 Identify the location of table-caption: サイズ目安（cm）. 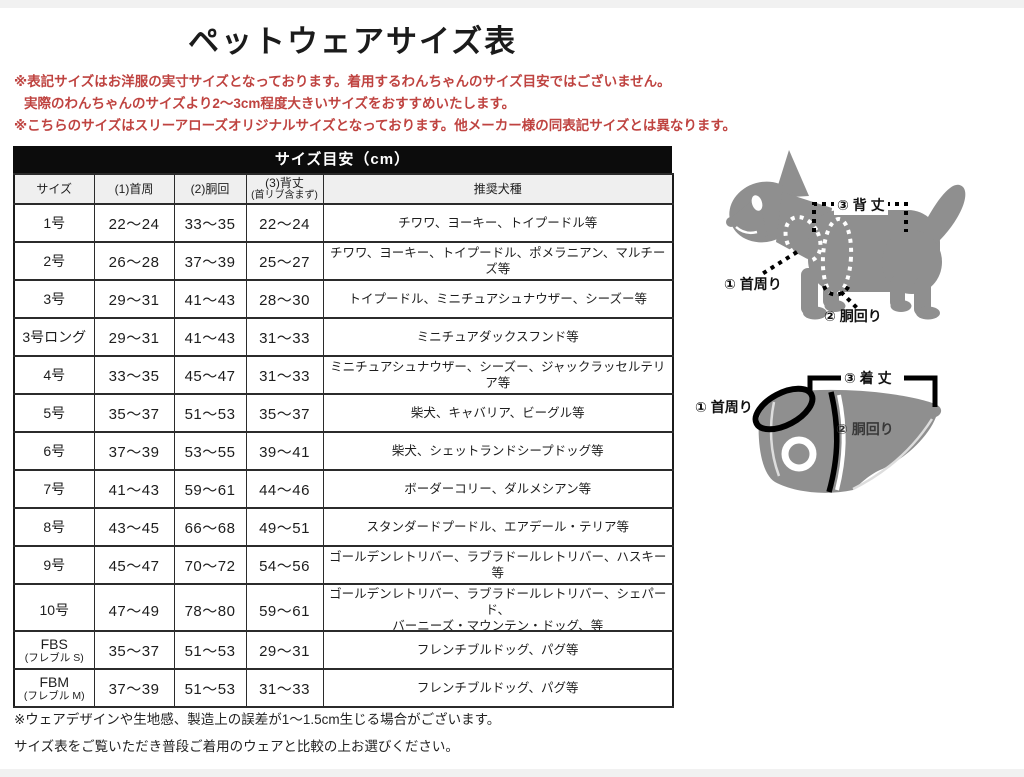
(342, 159).